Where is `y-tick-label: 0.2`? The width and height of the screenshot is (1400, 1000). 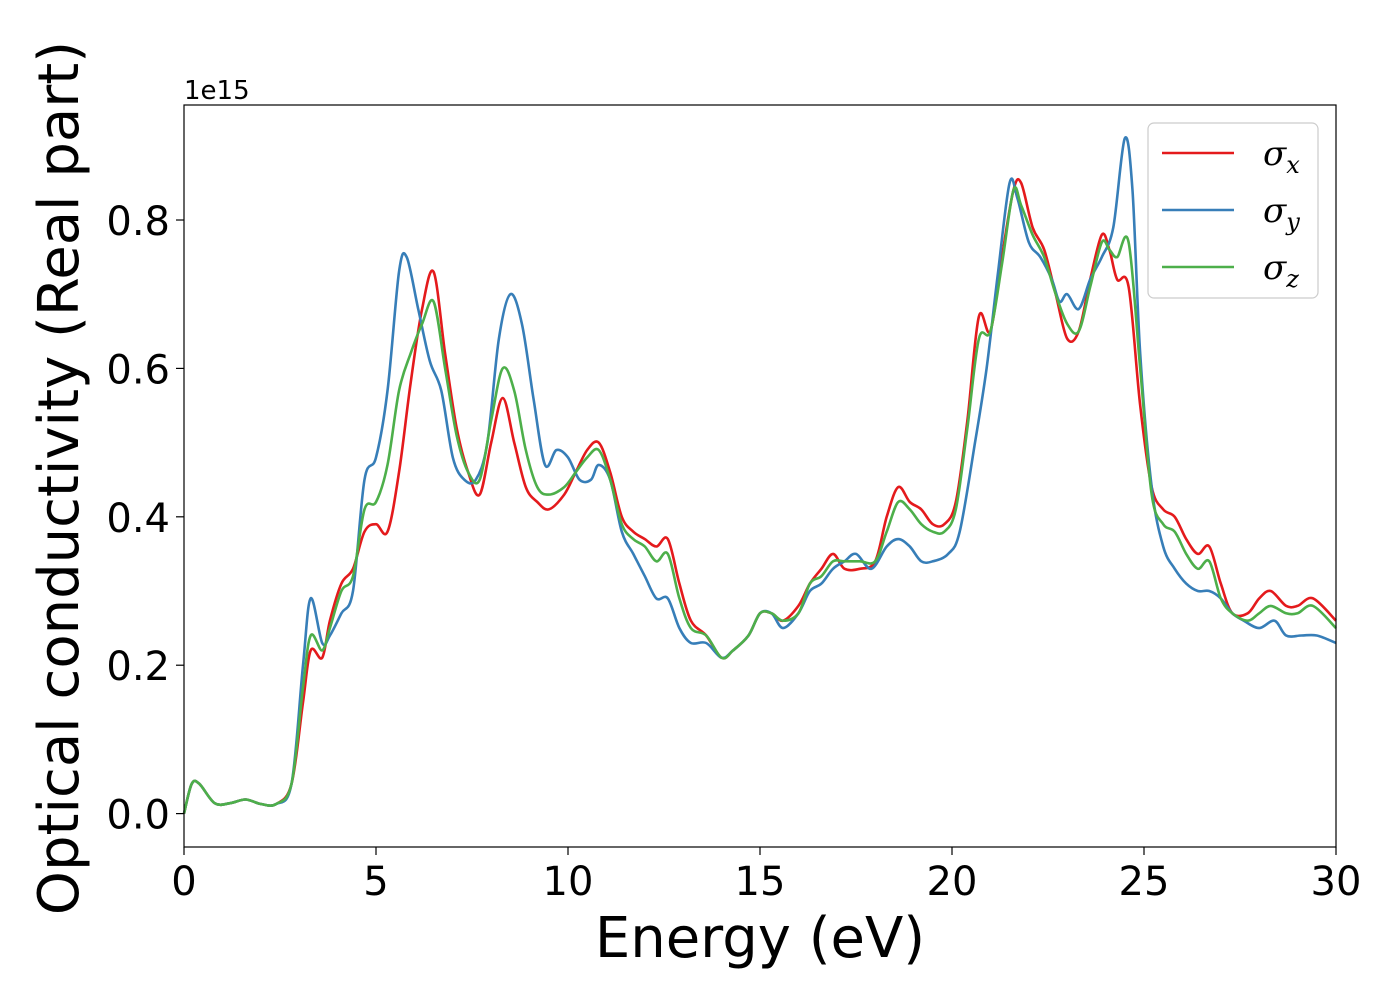
y-tick-label: 0.2 is located at coordinates (138, 667).